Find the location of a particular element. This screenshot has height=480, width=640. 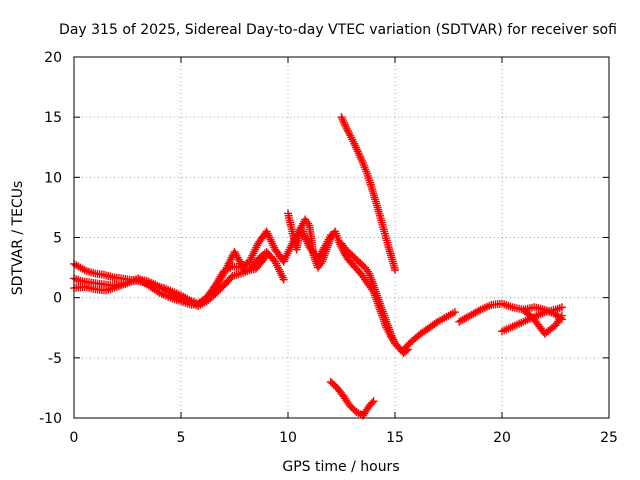

y-tick-label: 10 is located at coordinates (53, 178).